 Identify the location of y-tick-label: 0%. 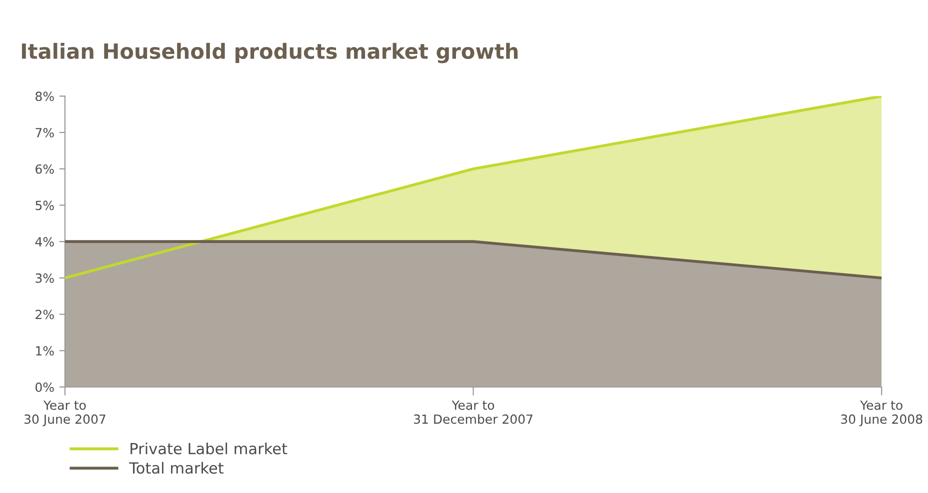
(45, 387).